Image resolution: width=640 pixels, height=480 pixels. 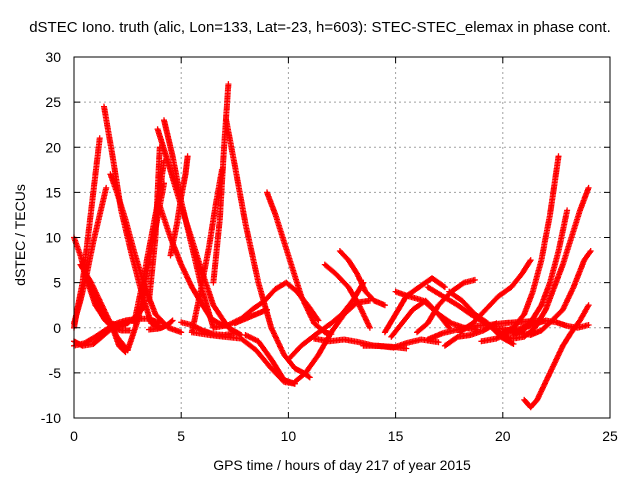 What do you see at coordinates (53, 147) in the screenshot?
I see `y-tick-label: 20` at bounding box center [53, 147].